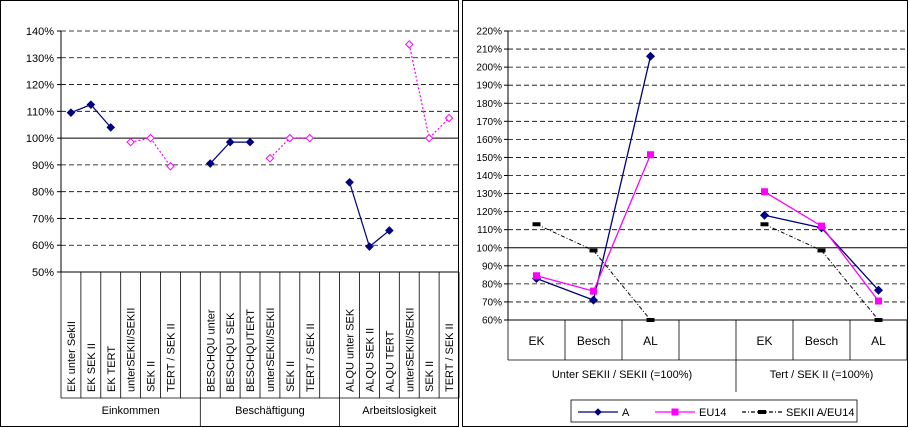 The width and height of the screenshot is (909, 428). What do you see at coordinates (622, 375) in the screenshot?
I see `group-label: Unter SEKII / SEKII (=100%)` at bounding box center [622, 375].